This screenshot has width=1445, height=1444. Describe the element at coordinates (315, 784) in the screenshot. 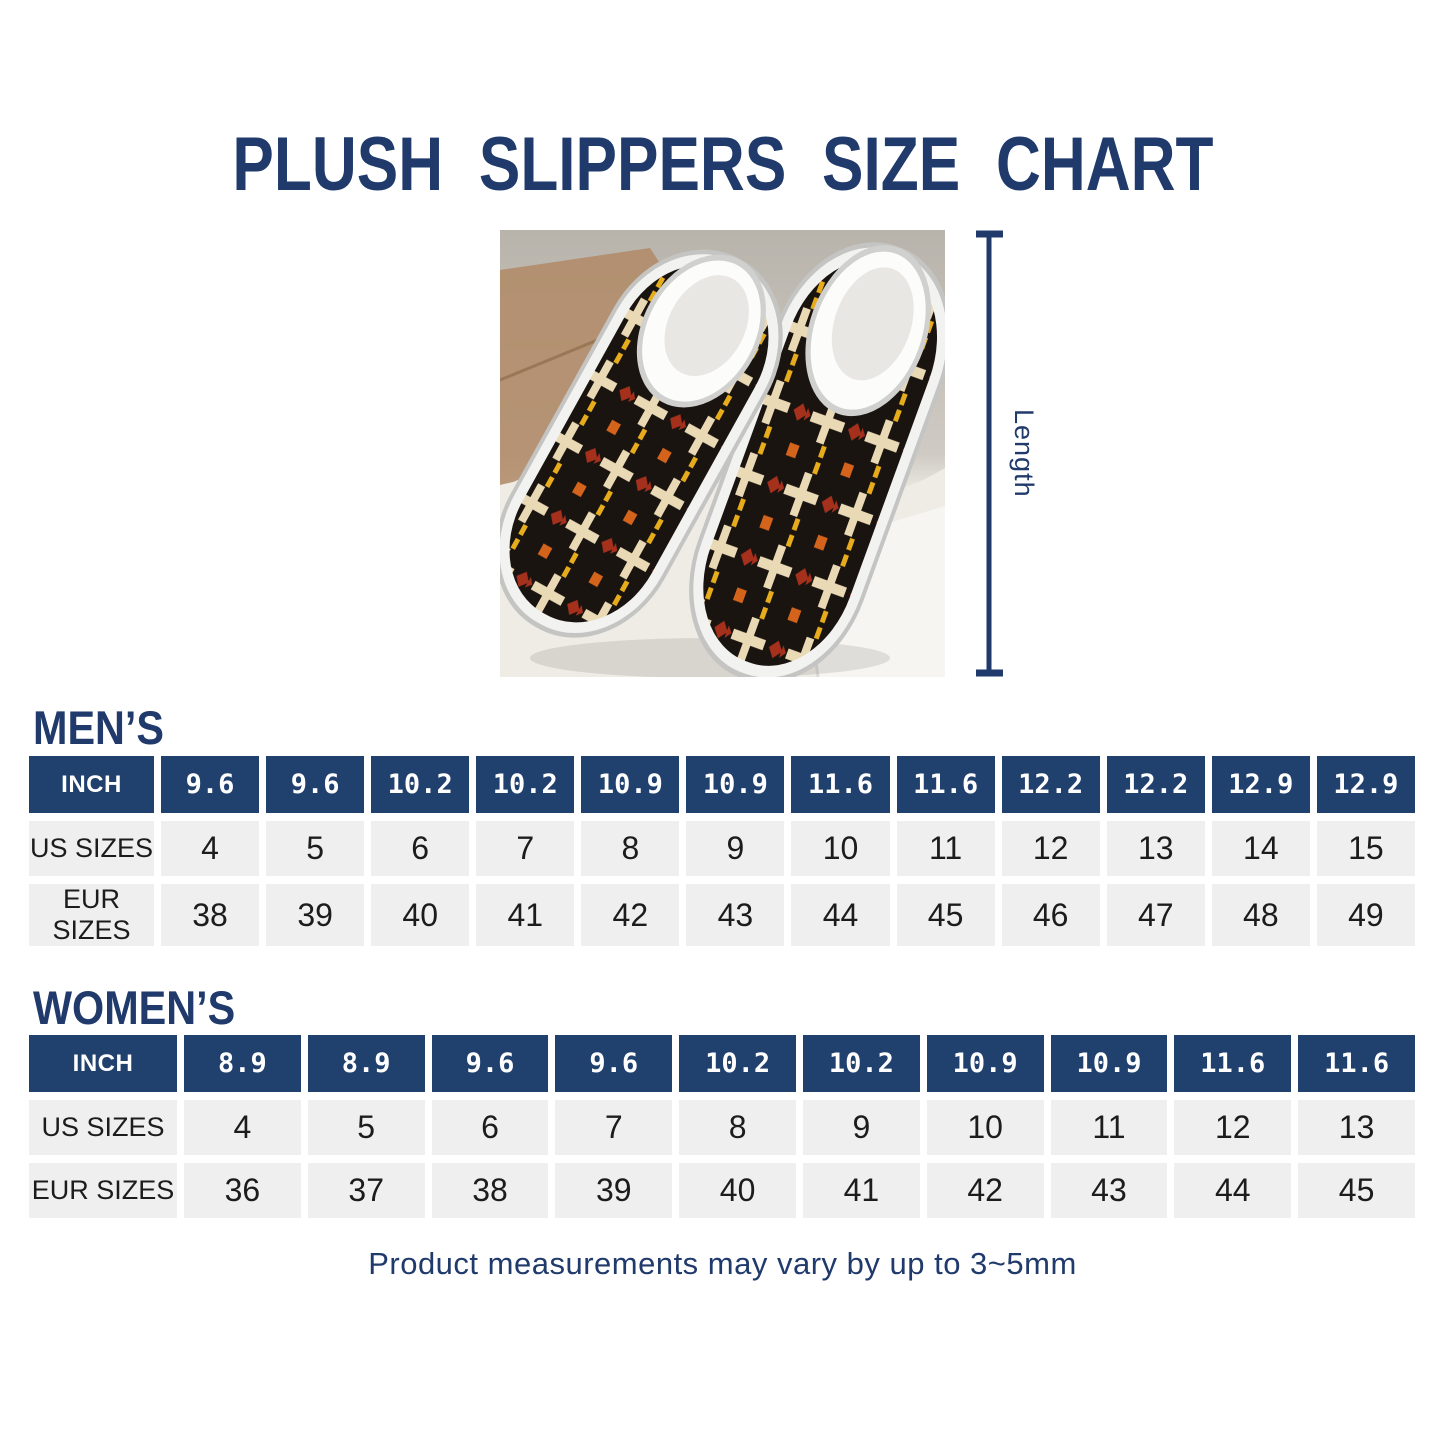

I see `mens-inch-value-1: 9.6` at that location.